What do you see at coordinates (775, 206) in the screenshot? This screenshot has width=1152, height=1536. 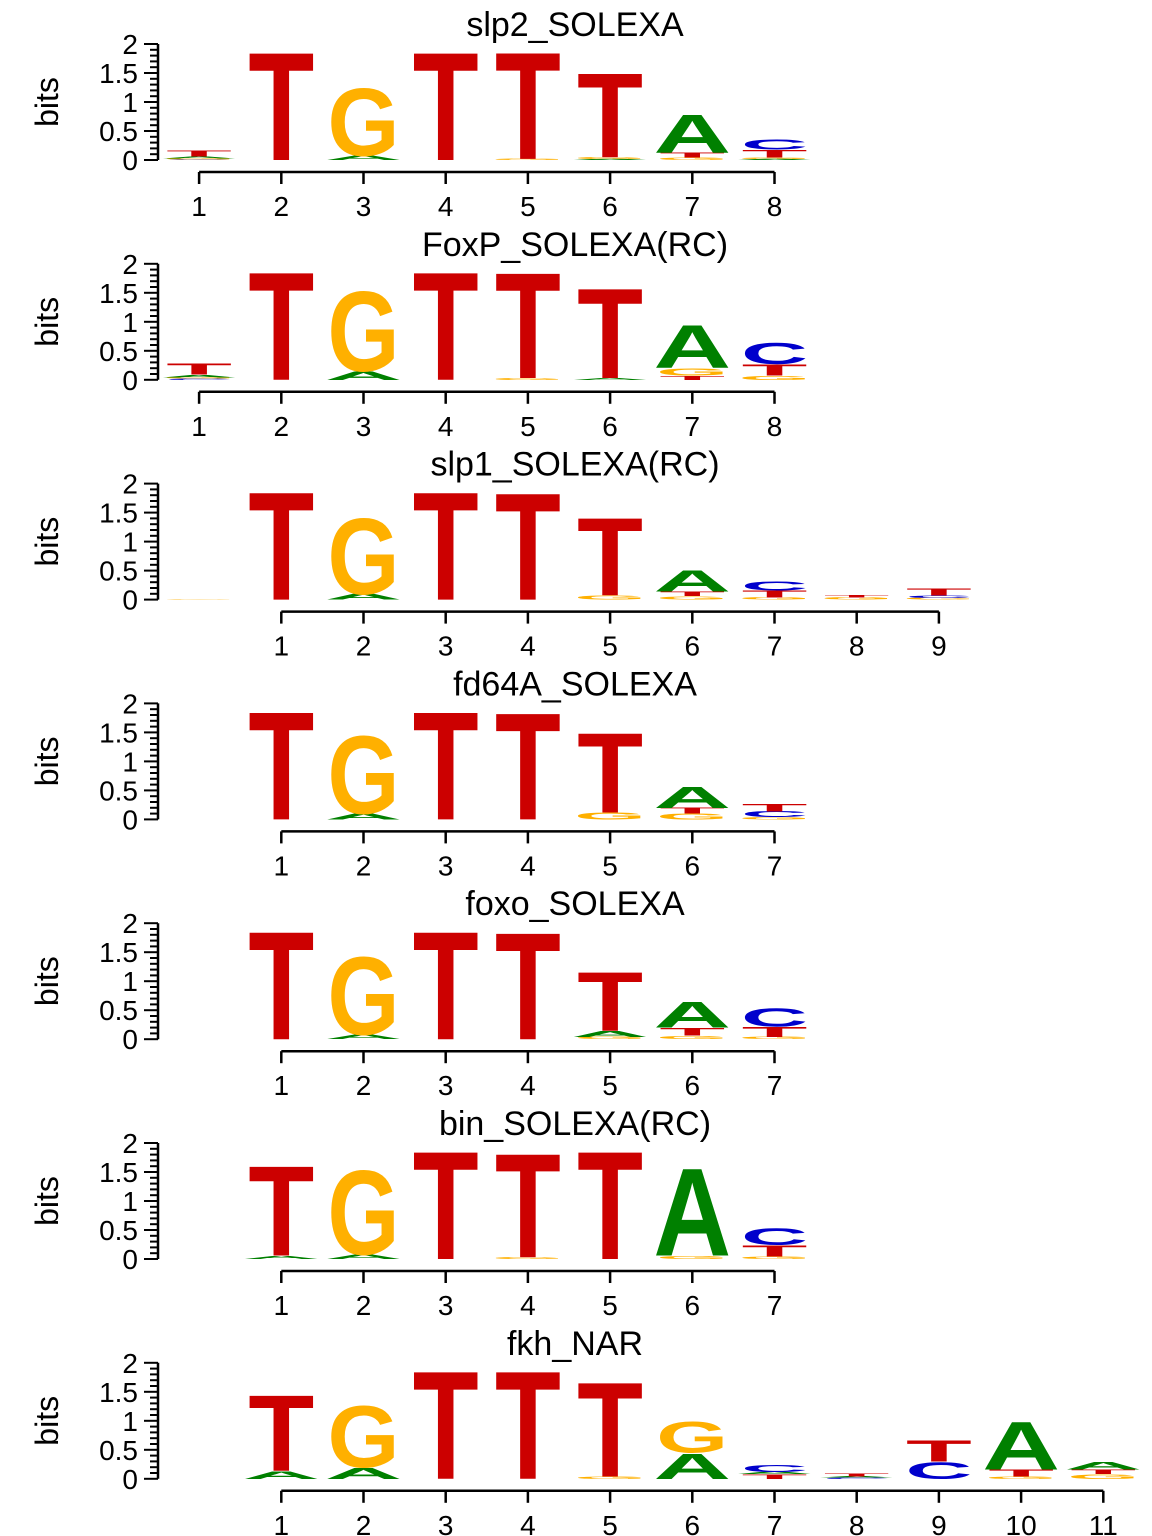 I see `x-tick-label: 8` at bounding box center [775, 206].